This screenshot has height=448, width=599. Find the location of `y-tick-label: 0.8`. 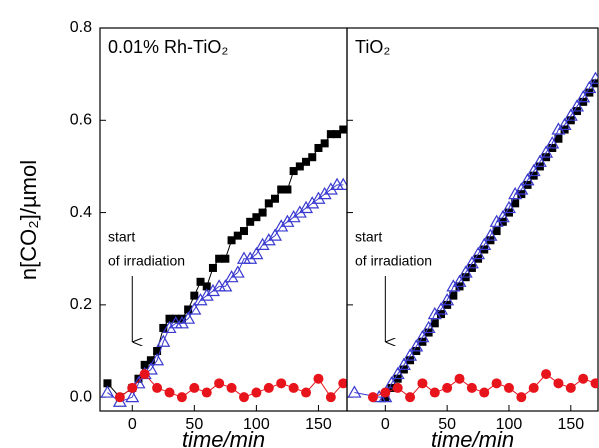

y-tick-label: 0.8 is located at coordinates (81, 27).